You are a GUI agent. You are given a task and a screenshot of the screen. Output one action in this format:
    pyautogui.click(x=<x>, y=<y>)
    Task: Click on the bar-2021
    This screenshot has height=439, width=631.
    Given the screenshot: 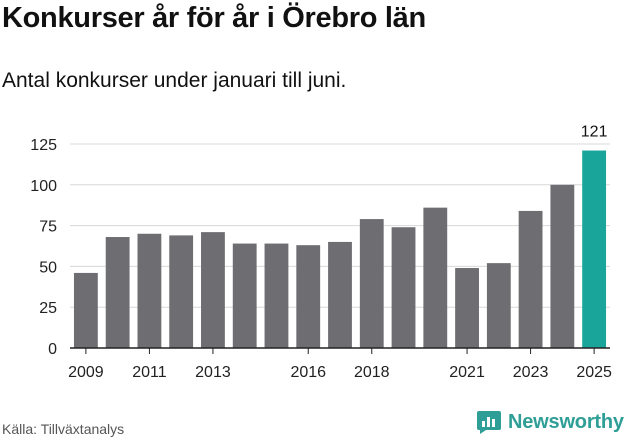 What is the action you would take?
    pyautogui.click(x=467, y=308)
    